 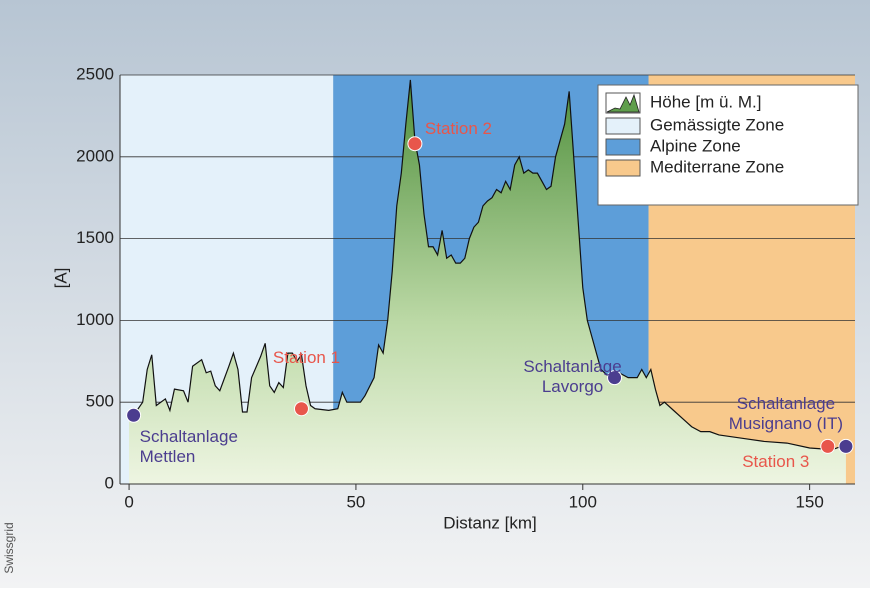 I want to click on y-tick-label: 2000, so click(x=95, y=155).